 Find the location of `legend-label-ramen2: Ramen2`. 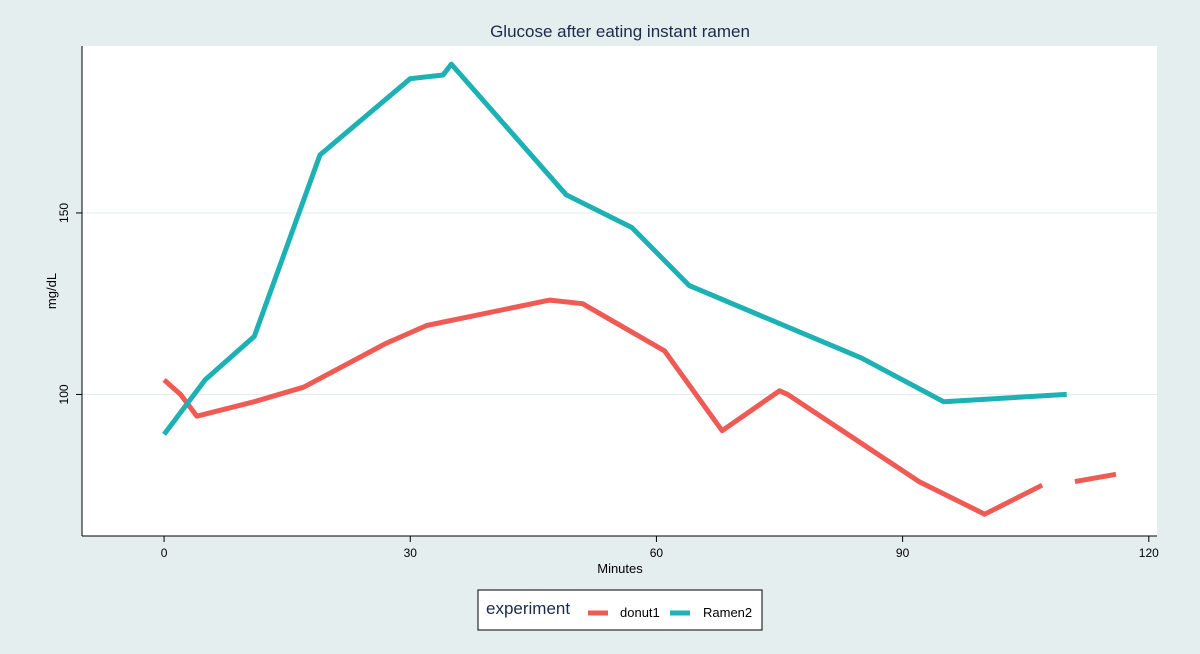

legend-label-ramen2: Ramen2 is located at coordinates (727, 612).